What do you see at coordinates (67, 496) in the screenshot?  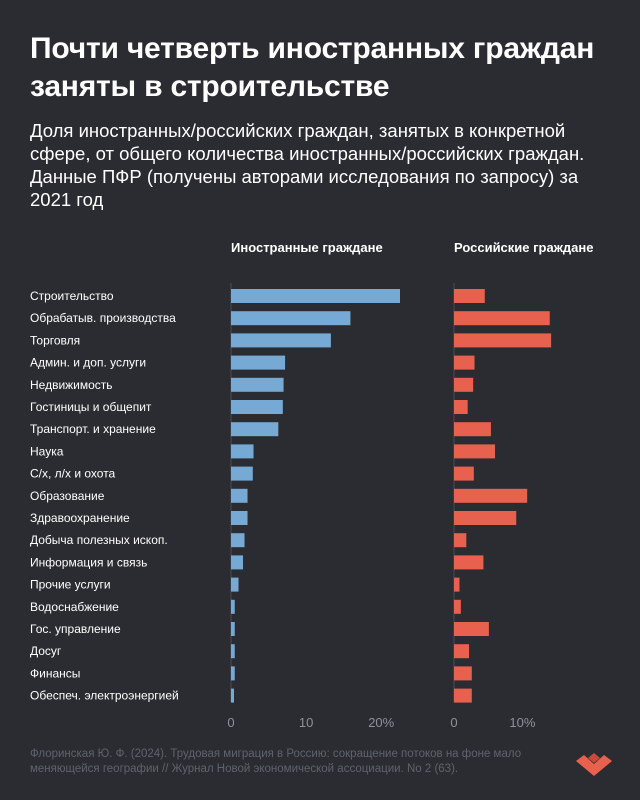 I see `category-label: Образование` at bounding box center [67, 496].